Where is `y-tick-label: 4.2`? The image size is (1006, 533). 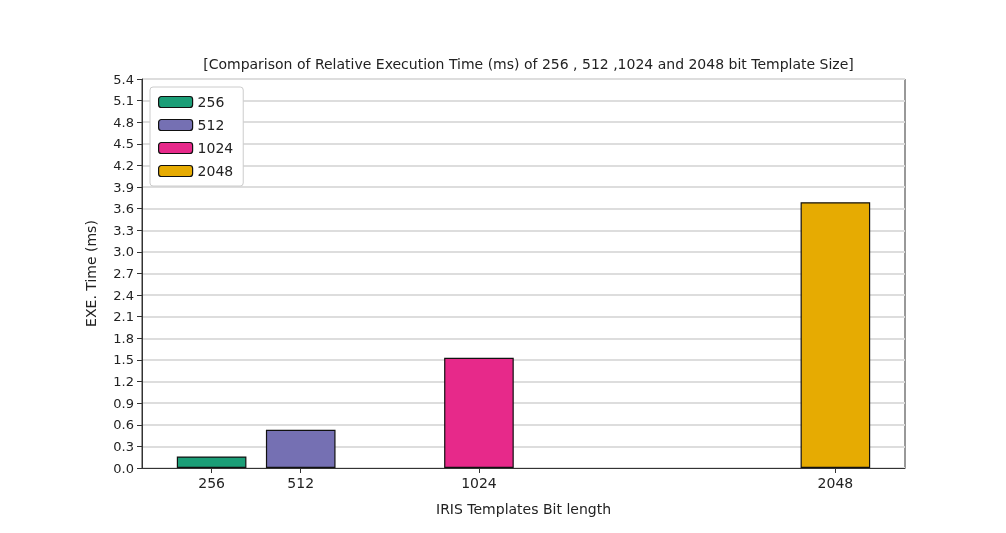
y-tick-label: 4.2 is located at coordinates (123, 165).